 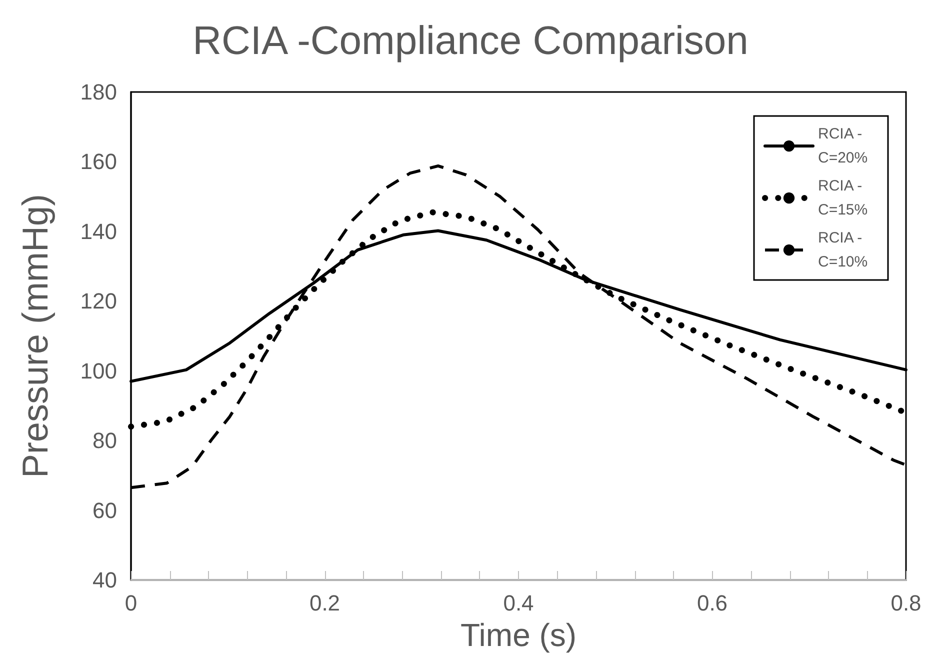 I want to click on y-tick-label: 160, so click(x=98, y=161).